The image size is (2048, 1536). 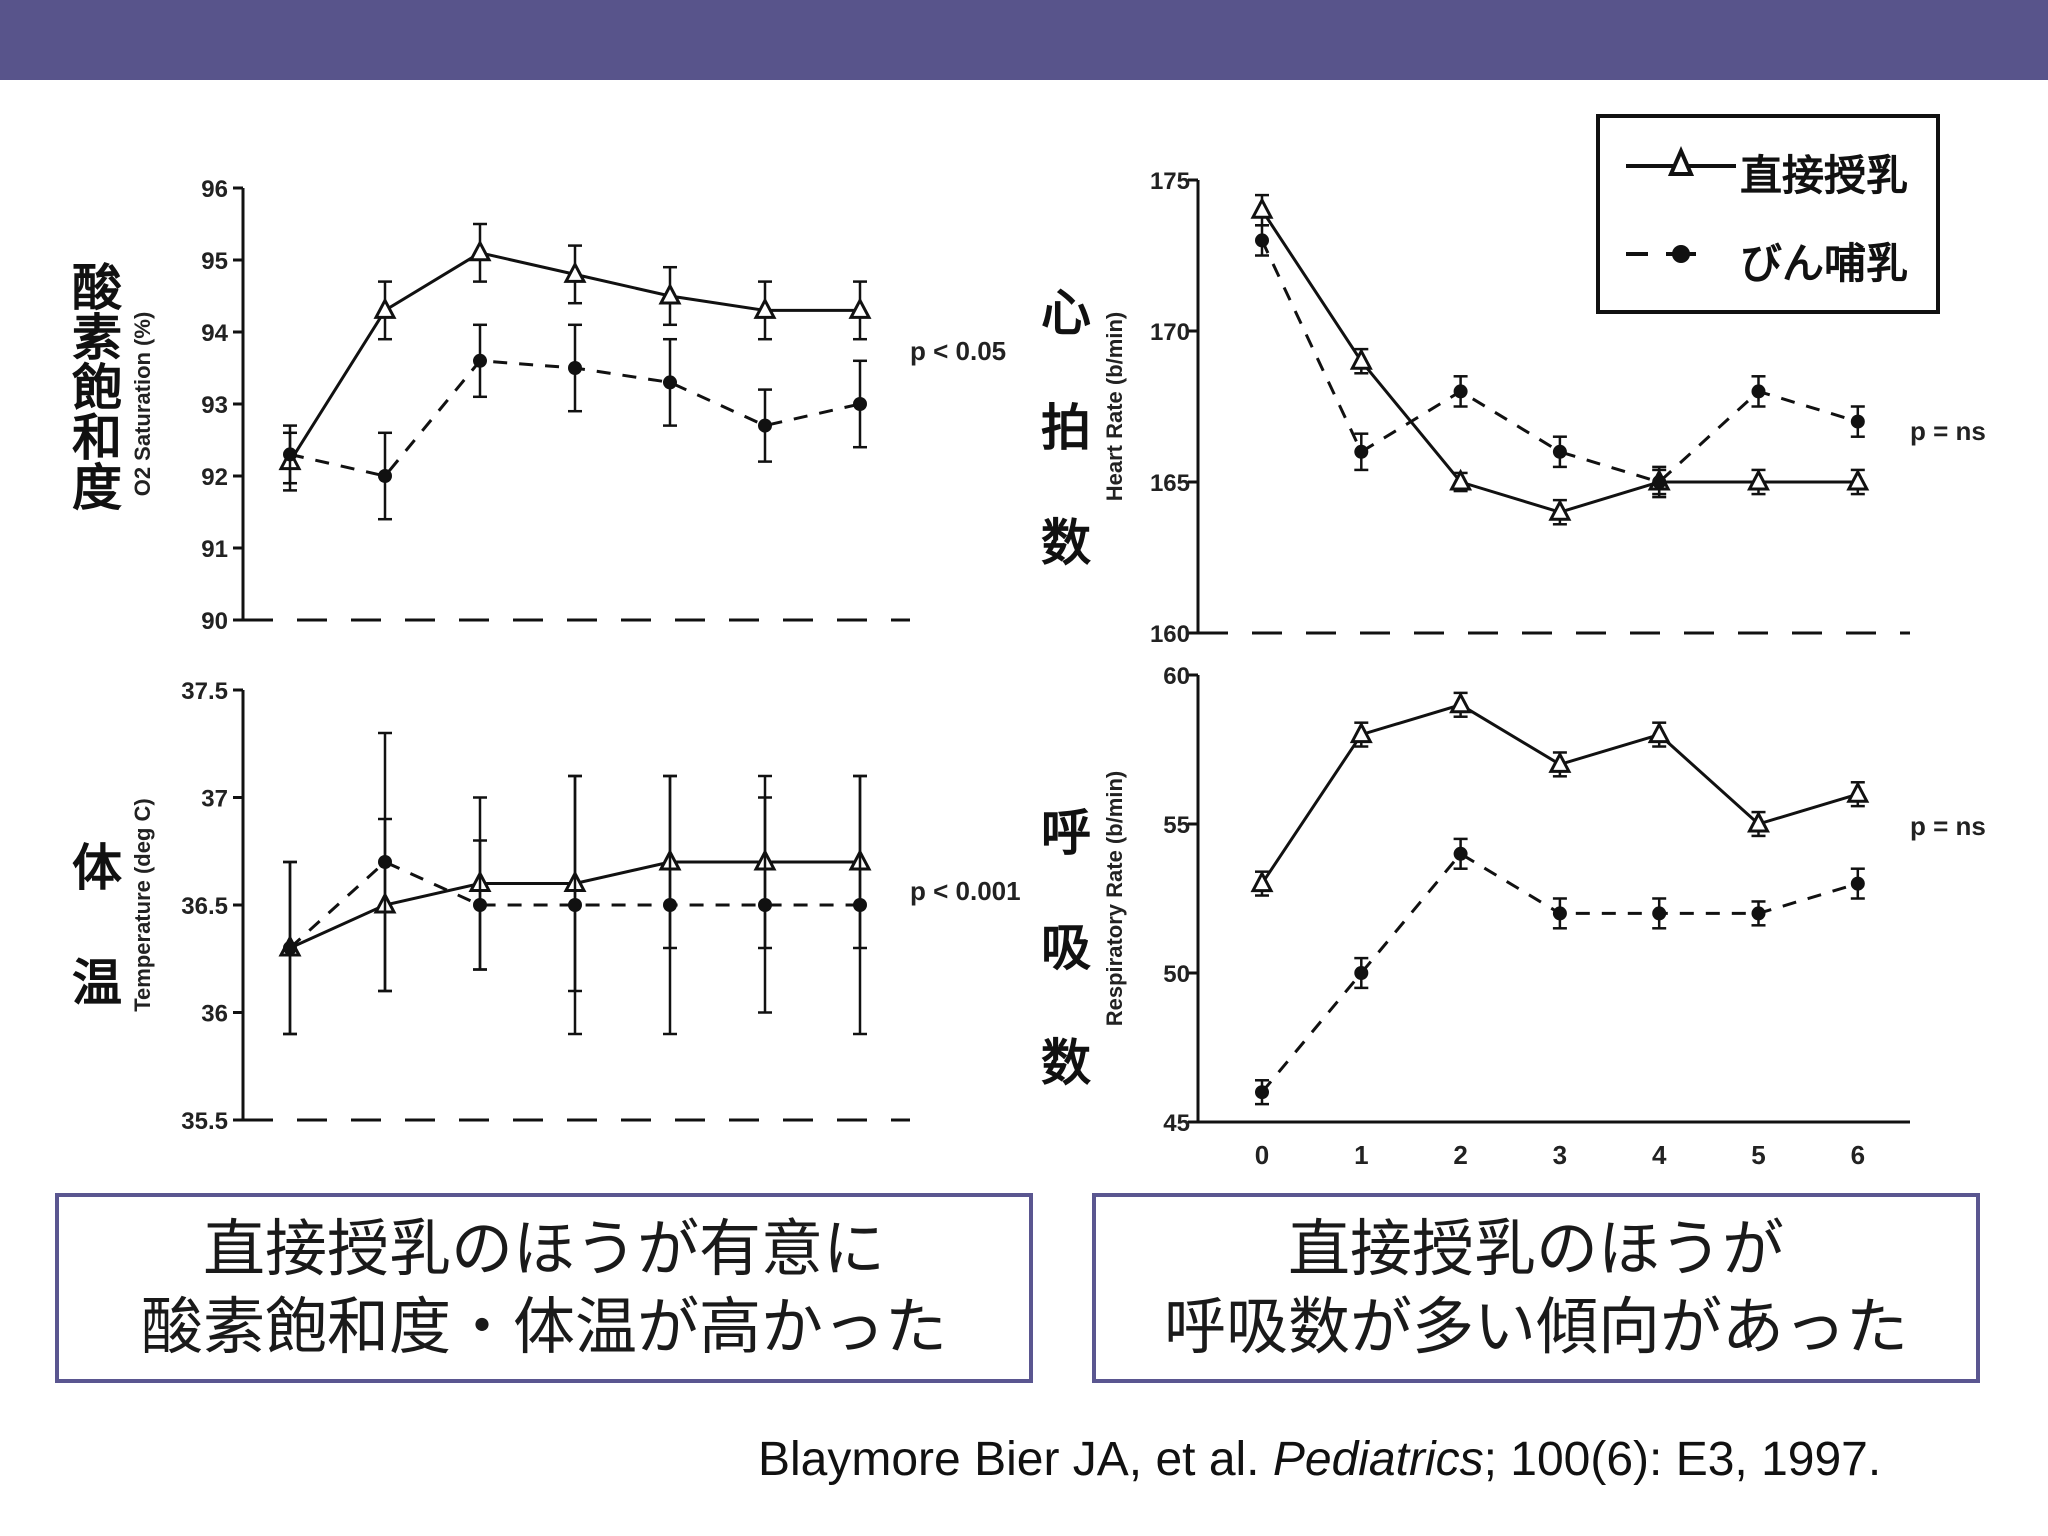 I want to click on jp-label-char: 呼, so click(x=1066, y=833).